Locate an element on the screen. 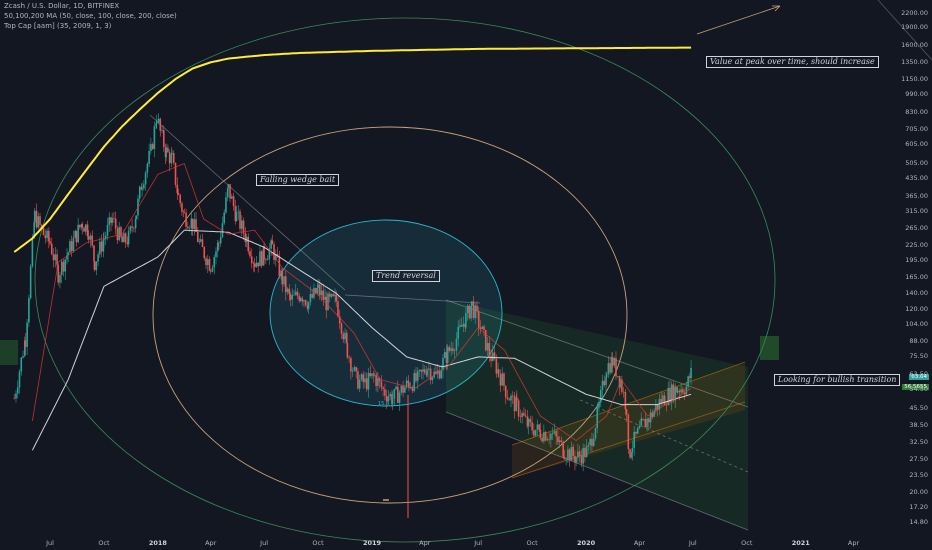 The image size is (932, 550). trend-reversal-note: Trend reversal is located at coordinates (406, 276).